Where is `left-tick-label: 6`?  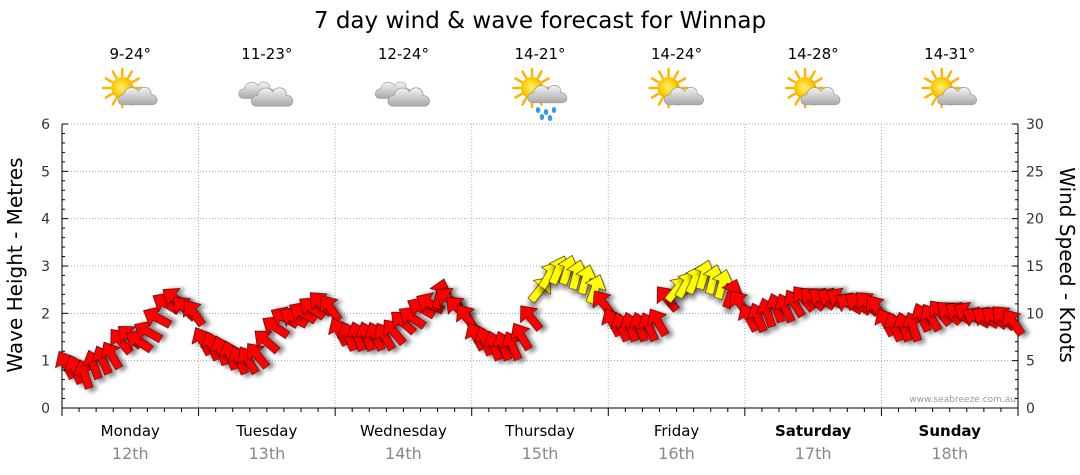
left-tick-label: 6 is located at coordinates (45, 125).